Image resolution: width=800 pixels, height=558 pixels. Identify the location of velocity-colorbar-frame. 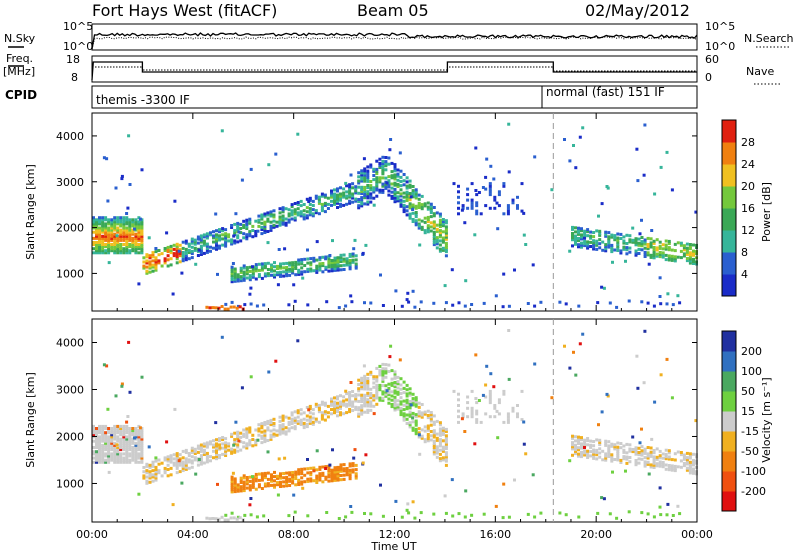
(729, 421).